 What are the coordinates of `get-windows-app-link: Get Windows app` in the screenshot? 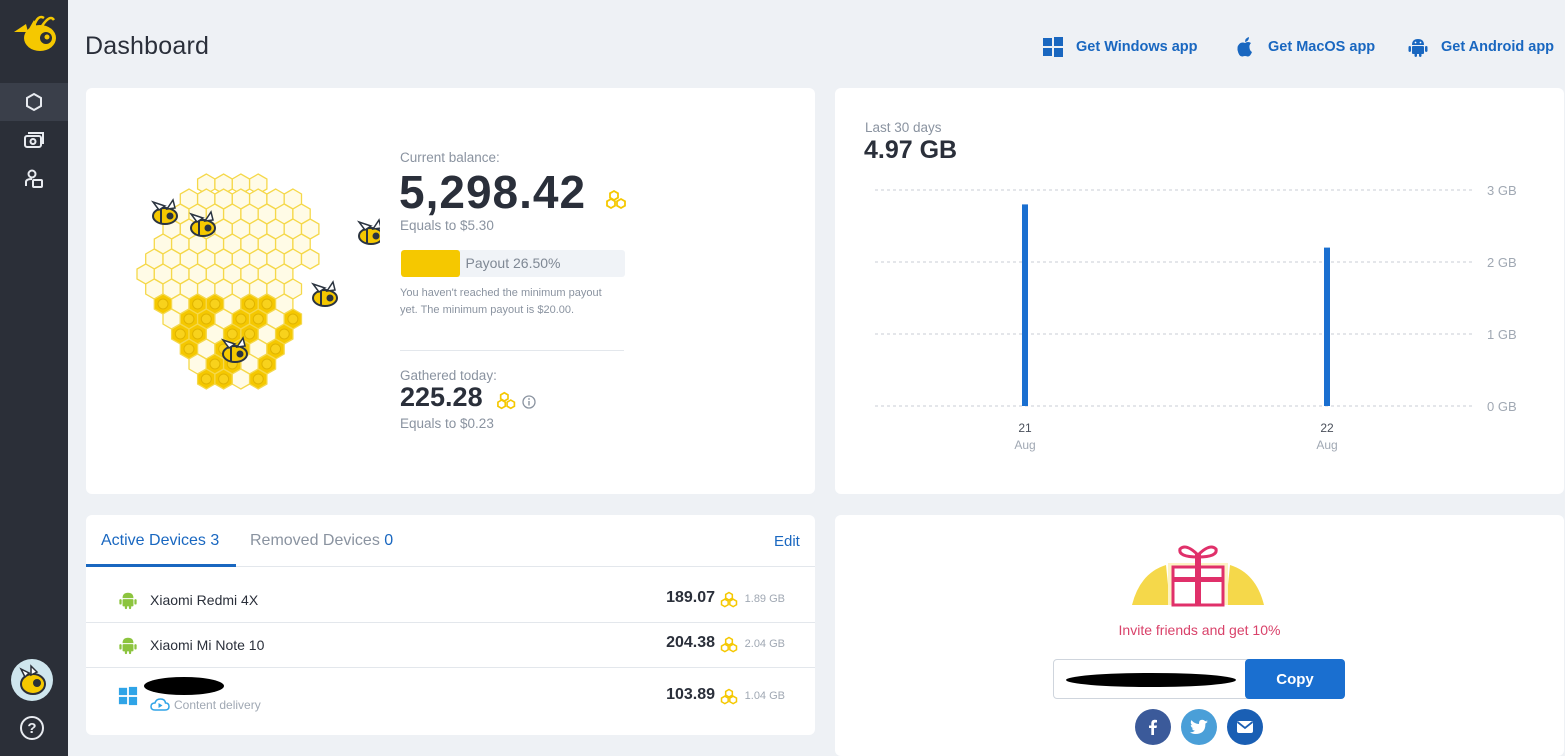 It's located at (1120, 47).